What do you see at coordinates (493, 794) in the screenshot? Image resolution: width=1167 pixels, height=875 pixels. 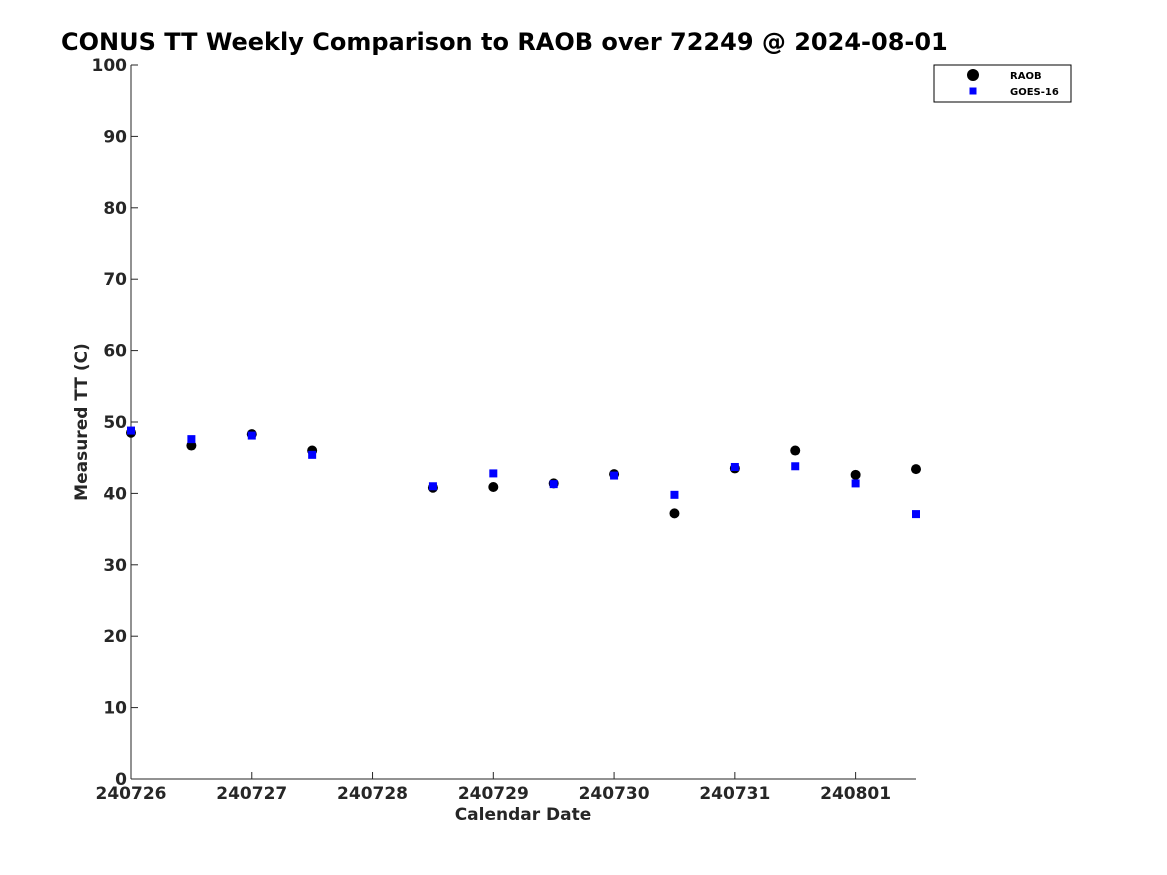 I see `x-tick-label: 240729` at bounding box center [493, 794].